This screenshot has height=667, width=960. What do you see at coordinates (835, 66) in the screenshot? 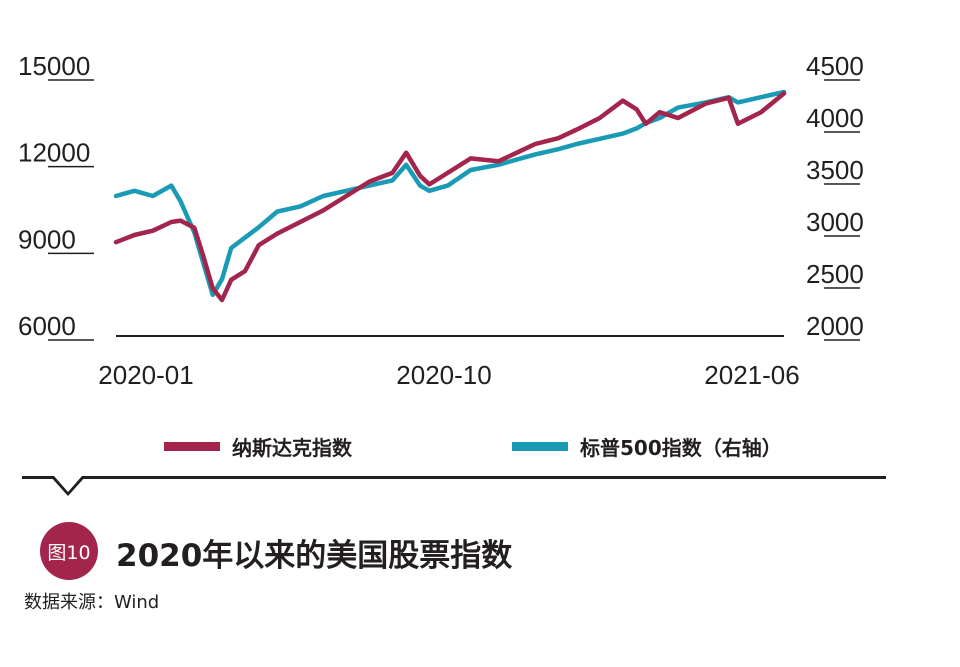
I see `y-right-tick-label: 4500` at bounding box center [835, 66].